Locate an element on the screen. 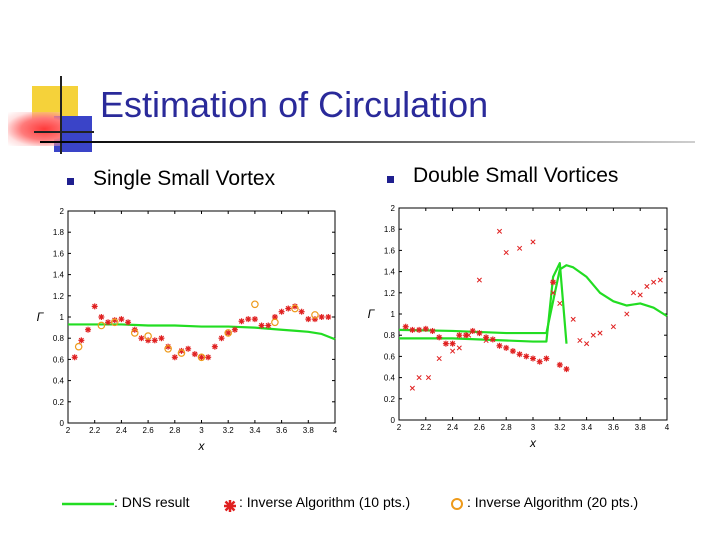  corner-decoration is located at coordinates (50, 77).